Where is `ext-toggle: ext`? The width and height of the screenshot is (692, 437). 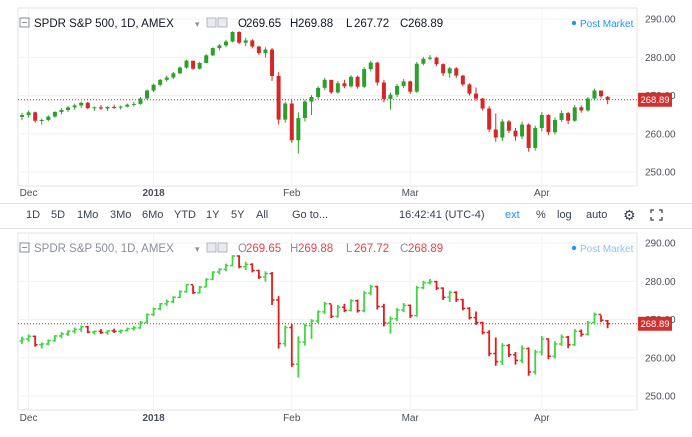
ext-toggle: ext is located at coordinates (512, 215).